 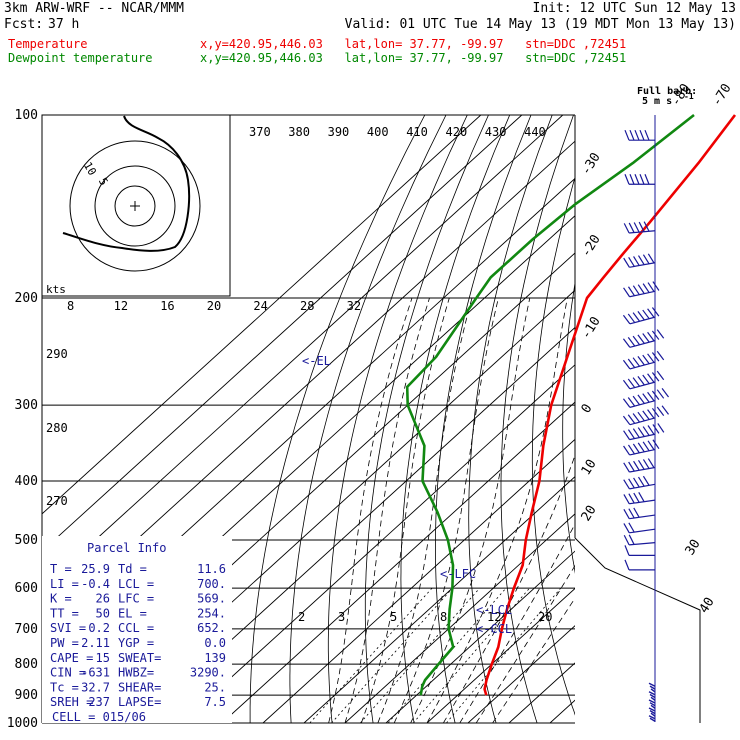 I want to click on full-barb-value: 5 m s, so click(x=657, y=101).